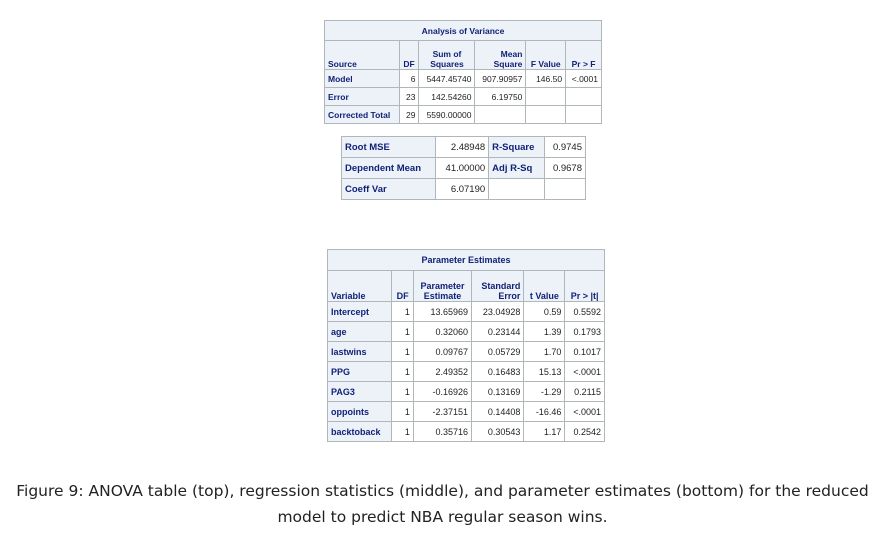 This screenshot has height=536, width=885. Describe the element at coordinates (442, 331) in the screenshot. I see `params-estimate: 0.32060` at that location.